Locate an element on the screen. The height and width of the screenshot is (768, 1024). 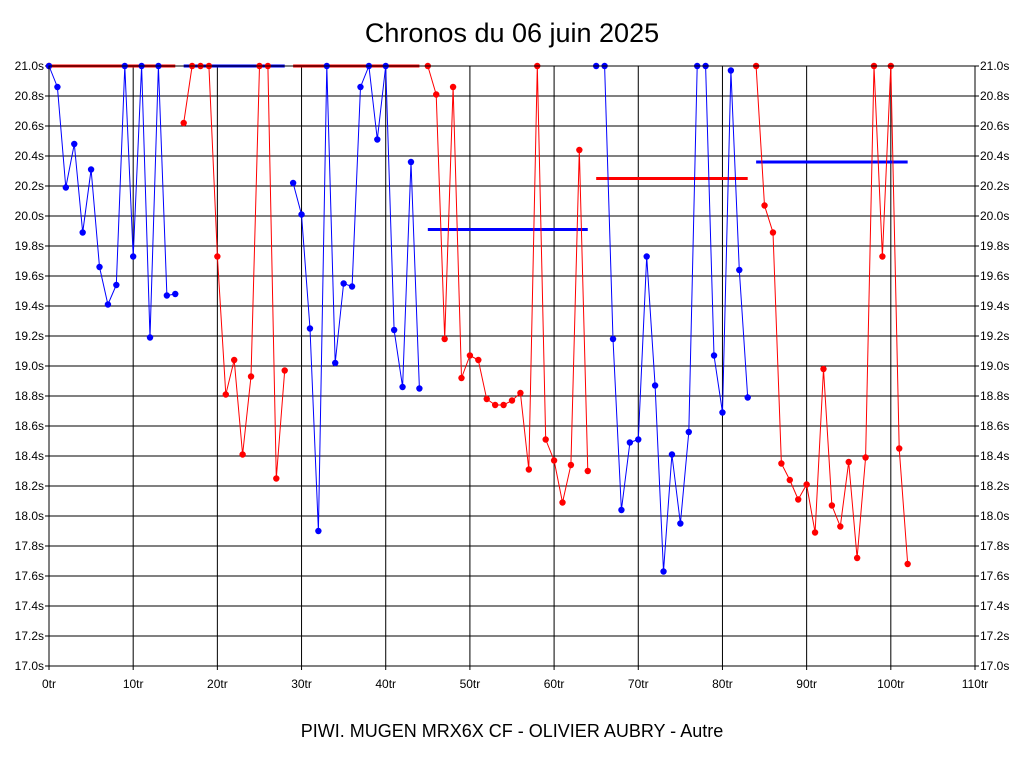
x-tick-label: 60tr is located at coordinates (554, 684).